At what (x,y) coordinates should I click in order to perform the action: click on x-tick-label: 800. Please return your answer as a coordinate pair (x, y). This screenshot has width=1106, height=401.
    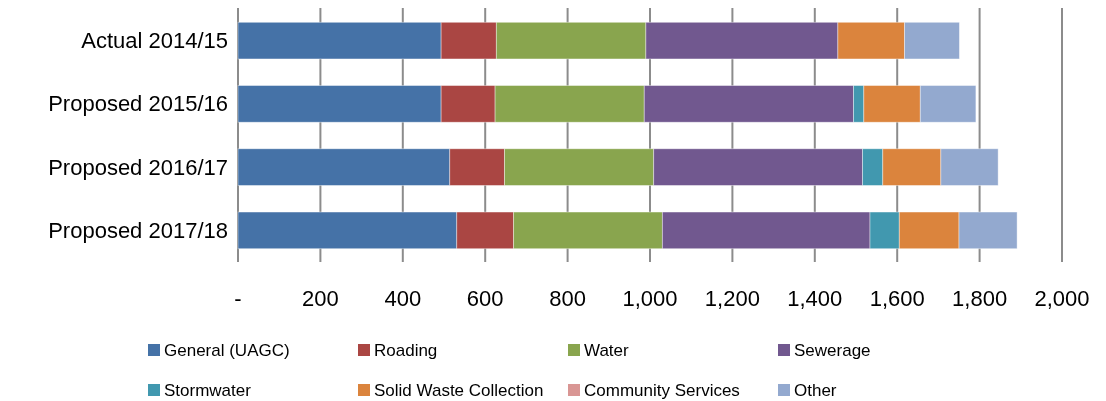
    Looking at the image, I should click on (567, 298).